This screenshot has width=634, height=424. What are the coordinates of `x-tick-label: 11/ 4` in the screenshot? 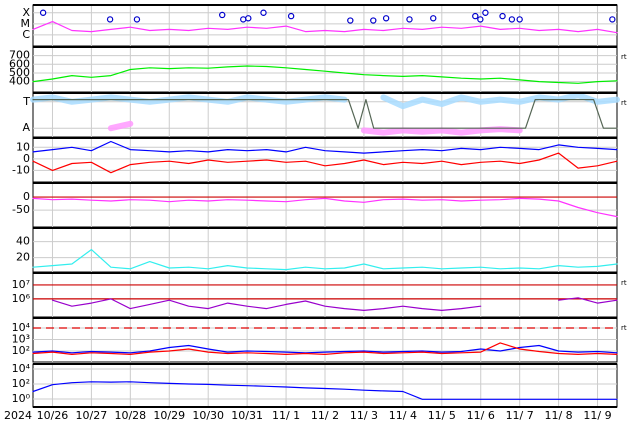 It's located at (403, 415).